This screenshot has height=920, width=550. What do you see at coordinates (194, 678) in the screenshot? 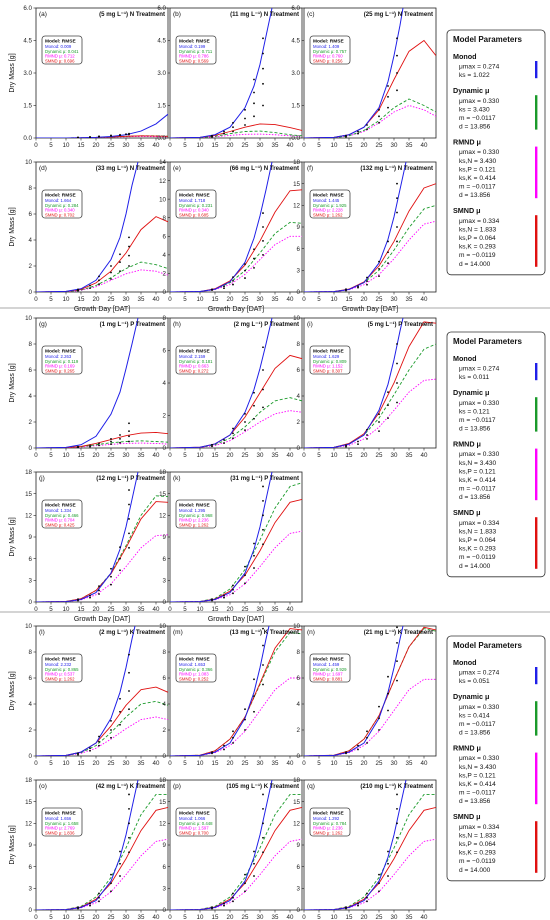
I see `rmse-smnd: SMND μ: 0.252` at bounding box center [194, 678].